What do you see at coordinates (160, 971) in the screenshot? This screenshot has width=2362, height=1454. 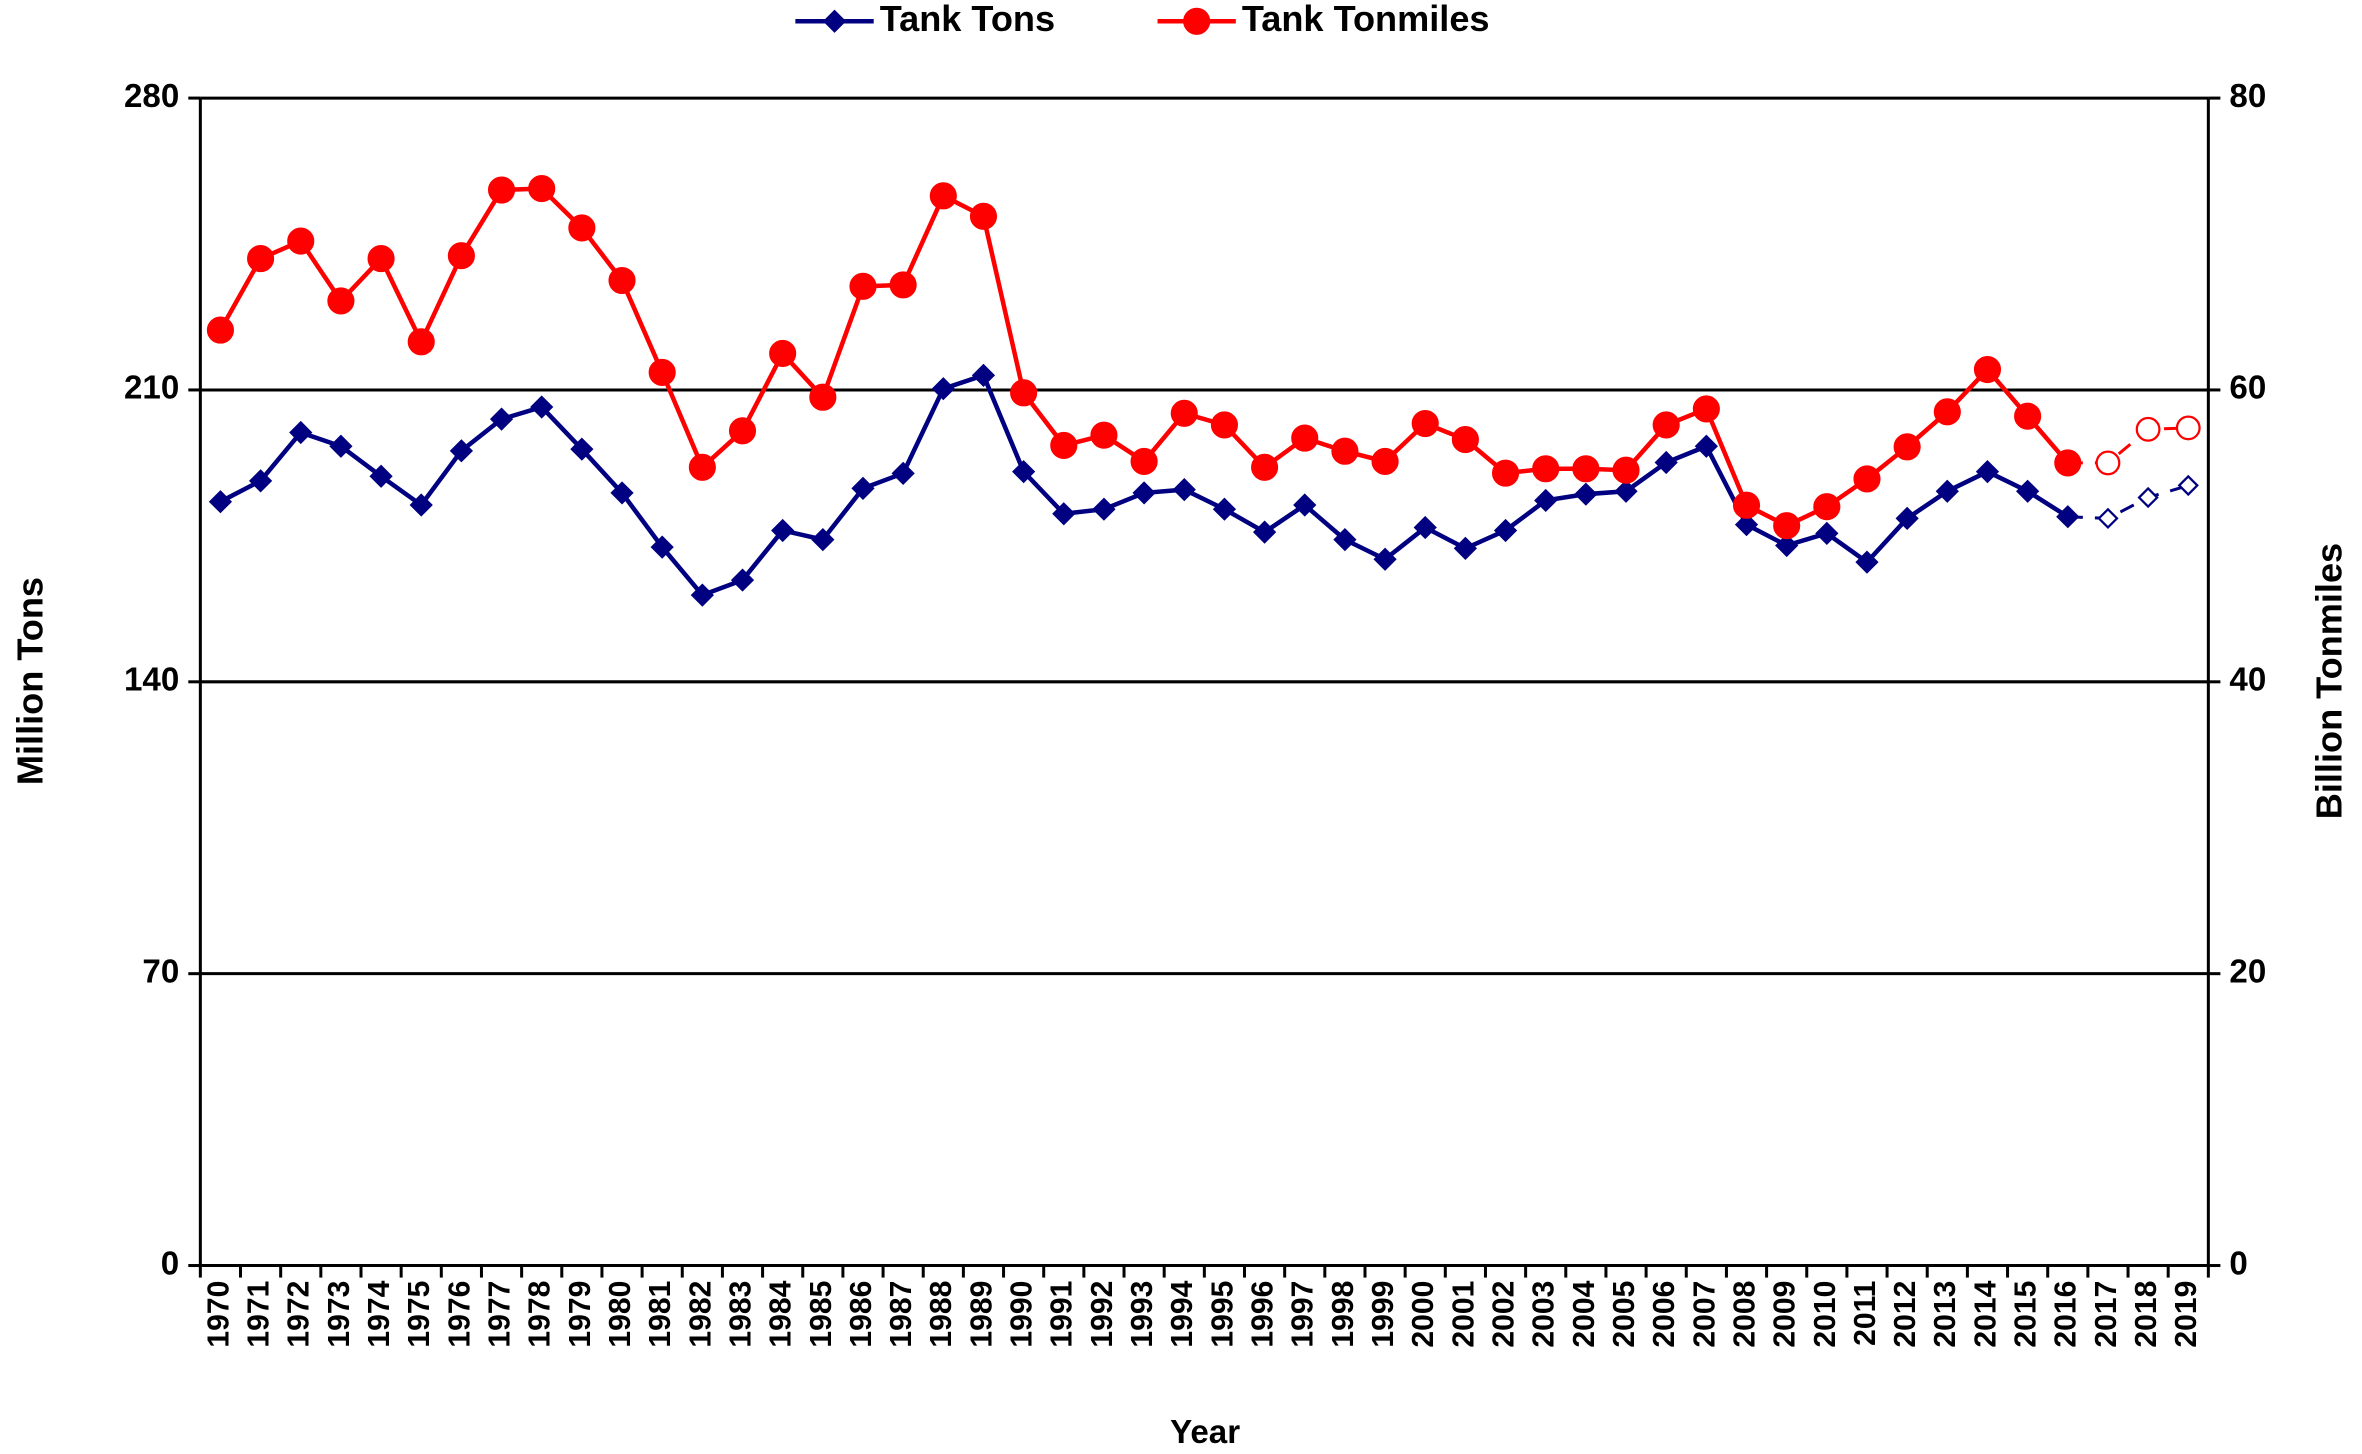 I see `y-tick-label: 70` at bounding box center [160, 971].